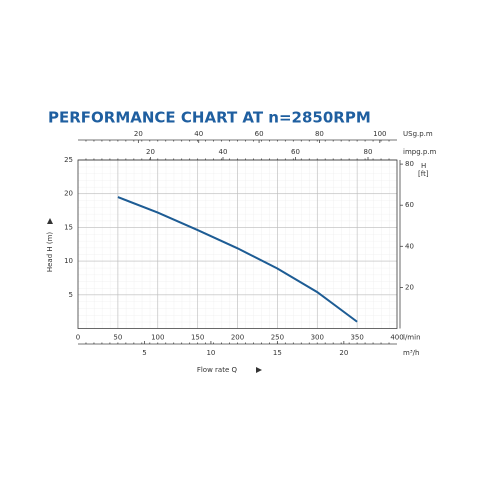  What do you see at coordinates (409, 164) in the screenshot?
I see `y2-tick-label: 80` at bounding box center [409, 164].